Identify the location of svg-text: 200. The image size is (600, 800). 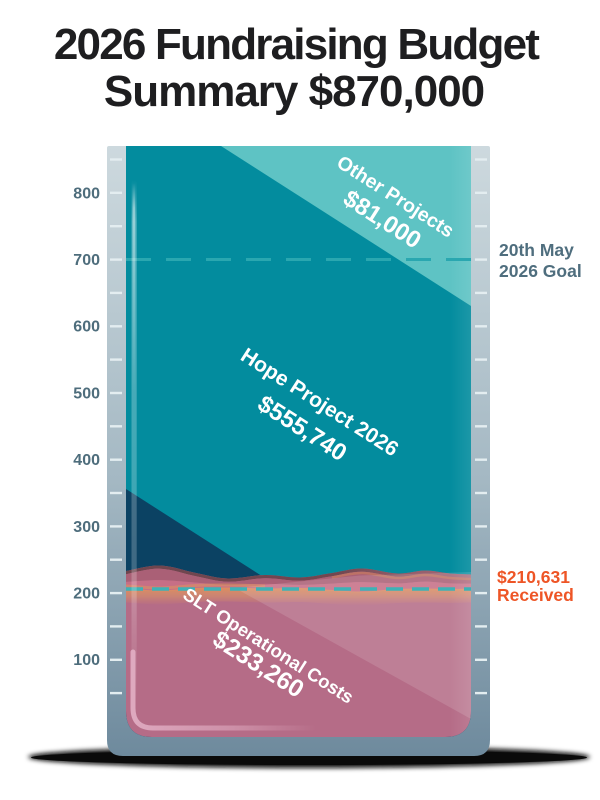
(86, 594).